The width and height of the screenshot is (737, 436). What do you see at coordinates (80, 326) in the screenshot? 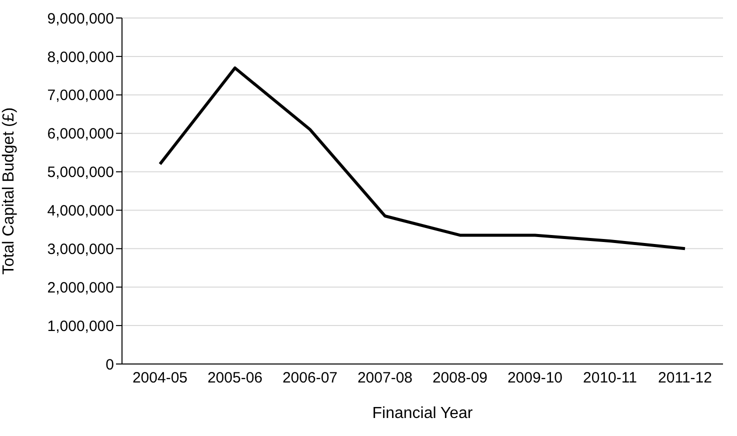
I see `y-tick-label: 1,000,000` at bounding box center [80, 326].